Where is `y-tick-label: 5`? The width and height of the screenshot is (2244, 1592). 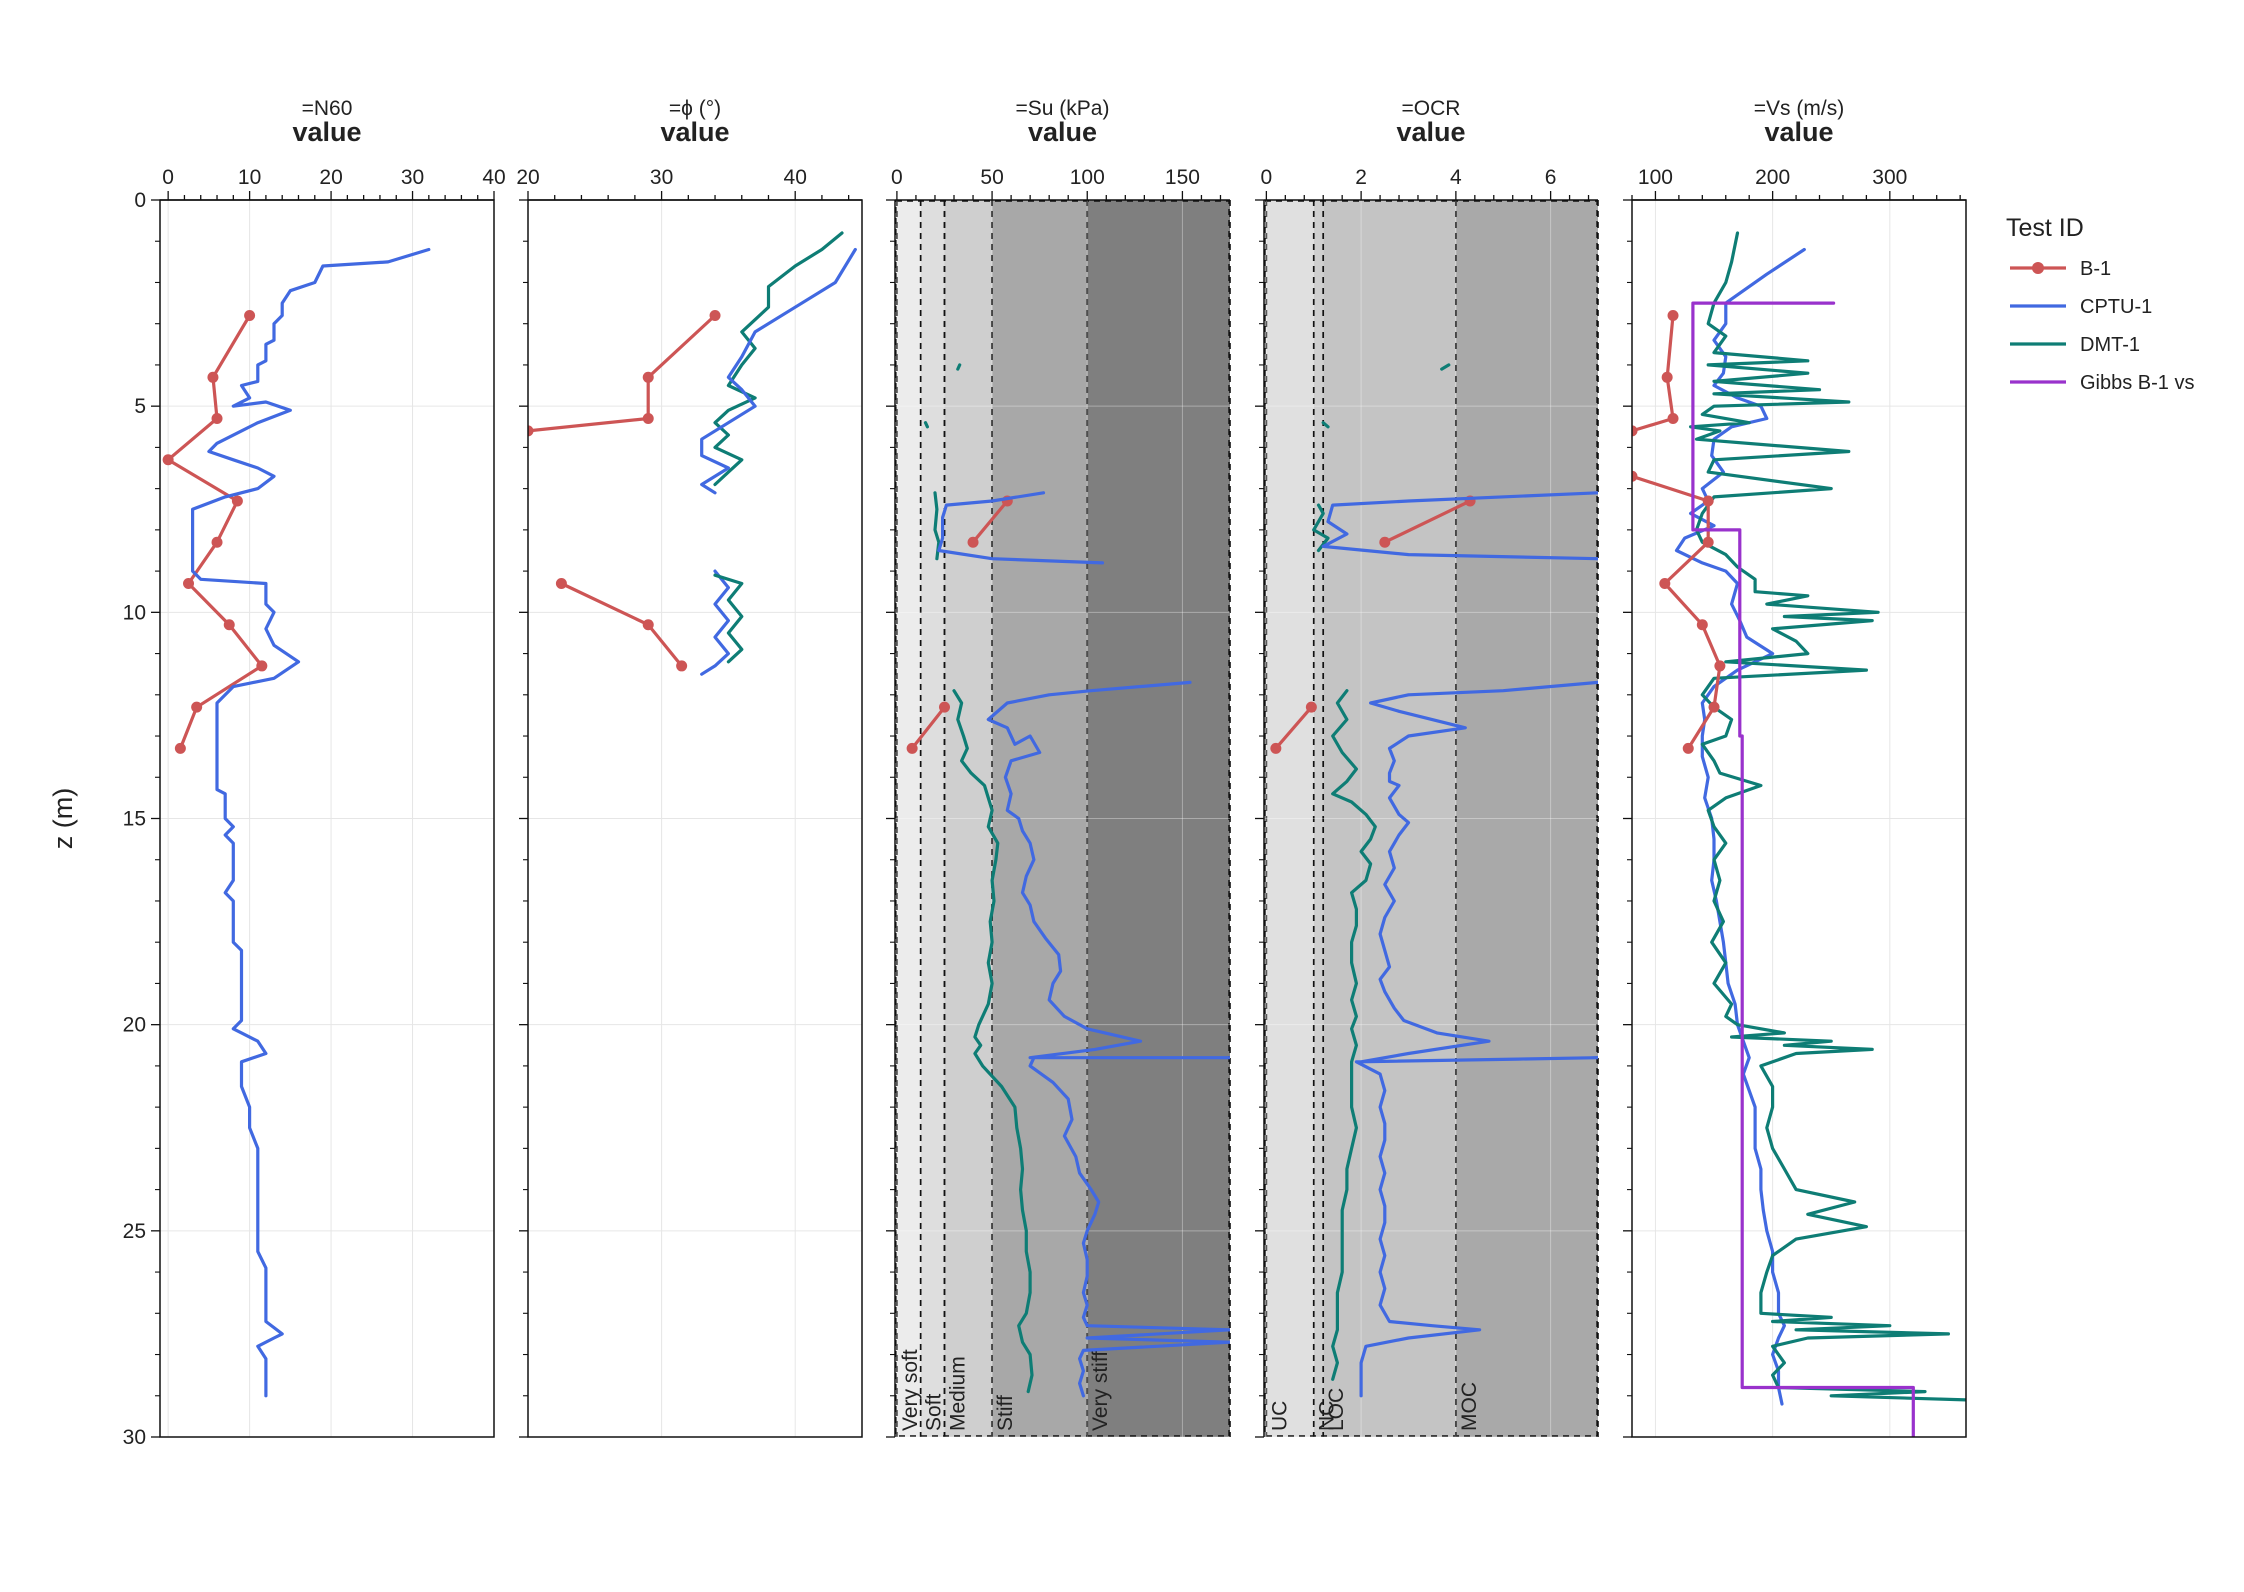
y-tick-label: 5 is located at coordinates (140, 406).